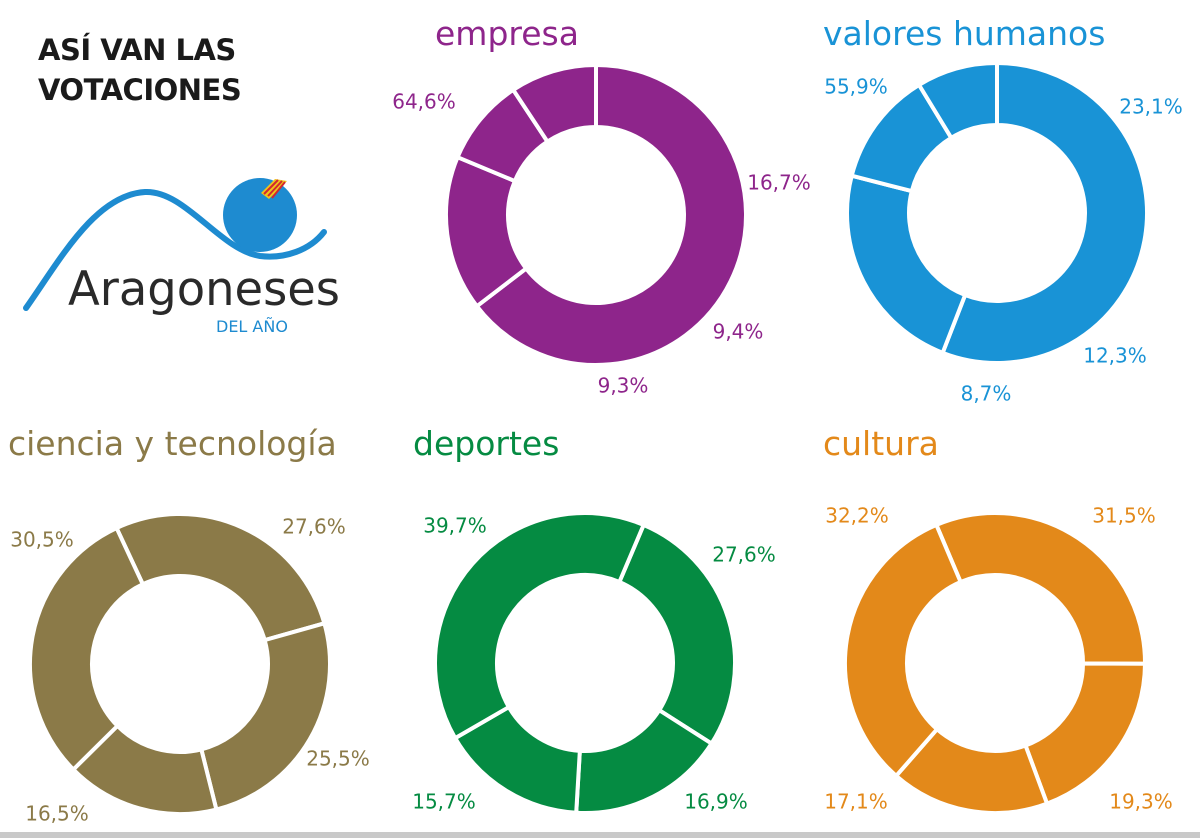  I want to click on slice-label: 17,1%, so click(856, 802).